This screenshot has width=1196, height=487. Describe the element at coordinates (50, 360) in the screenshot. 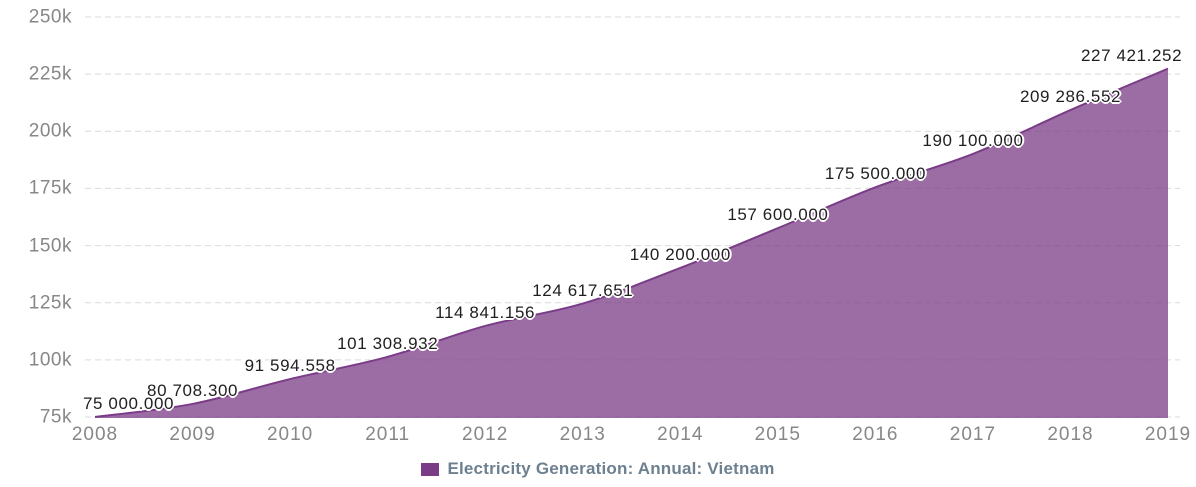

I see `y-tick-label: 100k` at that location.